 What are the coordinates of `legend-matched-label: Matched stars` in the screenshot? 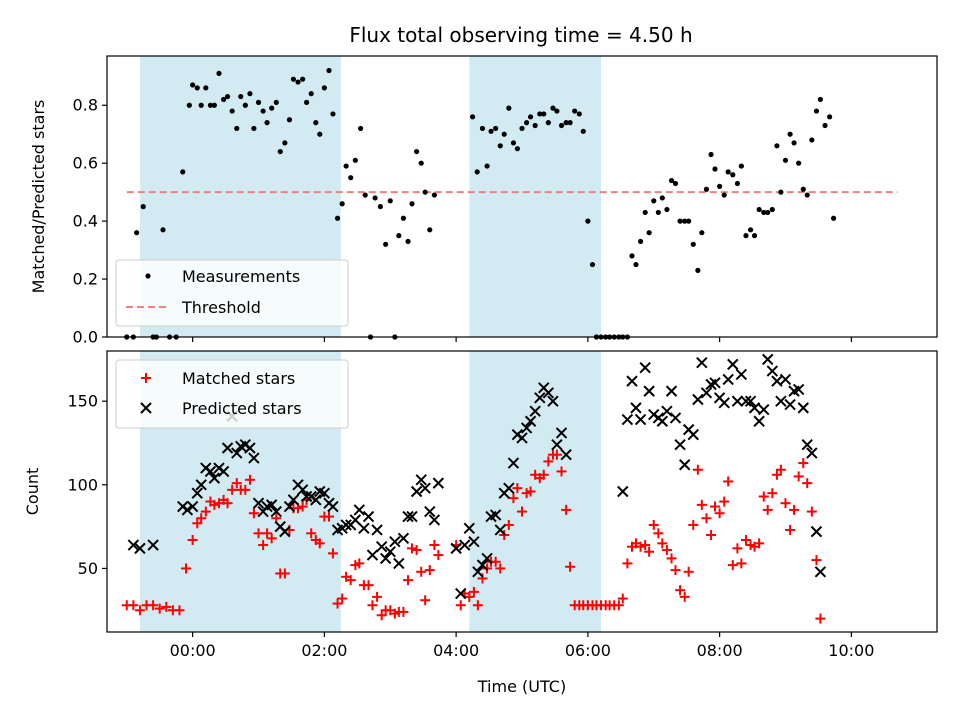 It's located at (238, 378).